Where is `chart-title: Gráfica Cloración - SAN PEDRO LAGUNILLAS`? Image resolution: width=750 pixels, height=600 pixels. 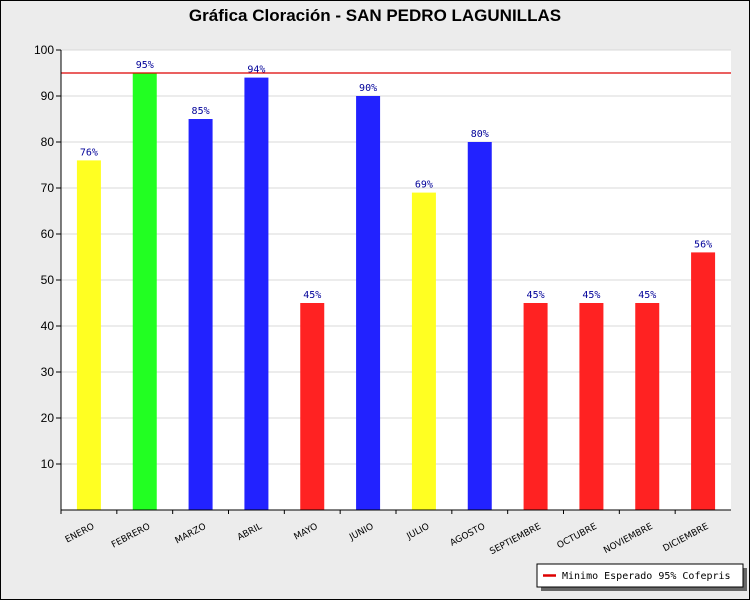
chart-title: Gráfica Cloración - SAN PEDRO LAGUNILLAS is located at coordinates (375, 15).